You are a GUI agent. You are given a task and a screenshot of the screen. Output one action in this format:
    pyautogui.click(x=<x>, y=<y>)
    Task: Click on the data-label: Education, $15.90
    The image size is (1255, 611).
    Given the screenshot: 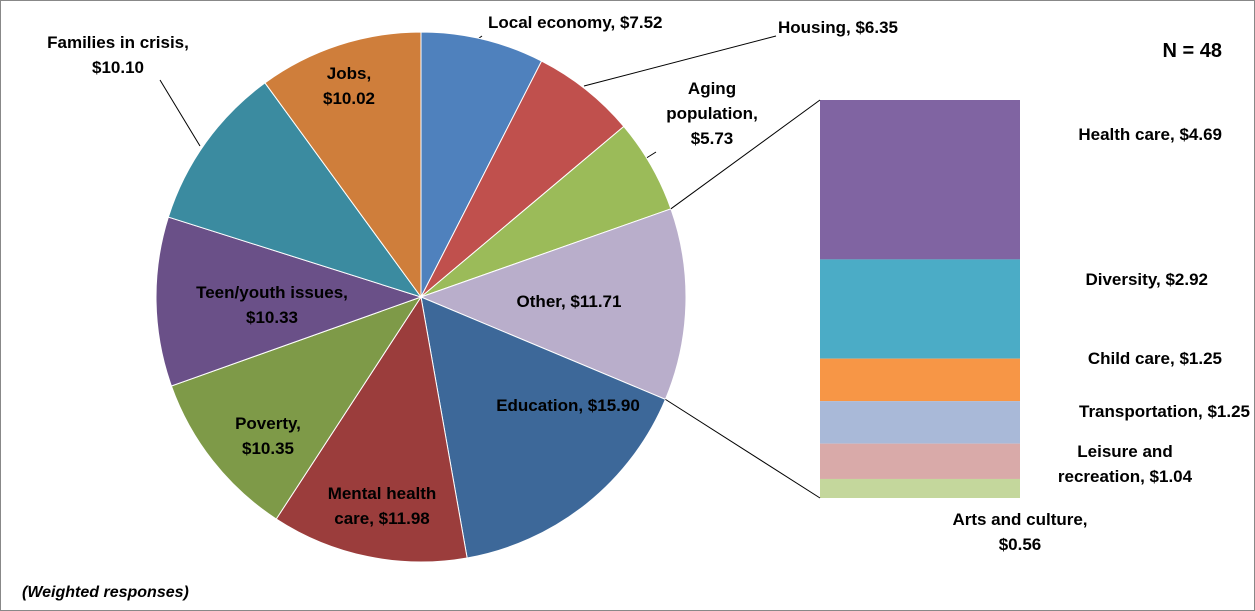 What is the action you would take?
    pyautogui.click(x=568, y=405)
    